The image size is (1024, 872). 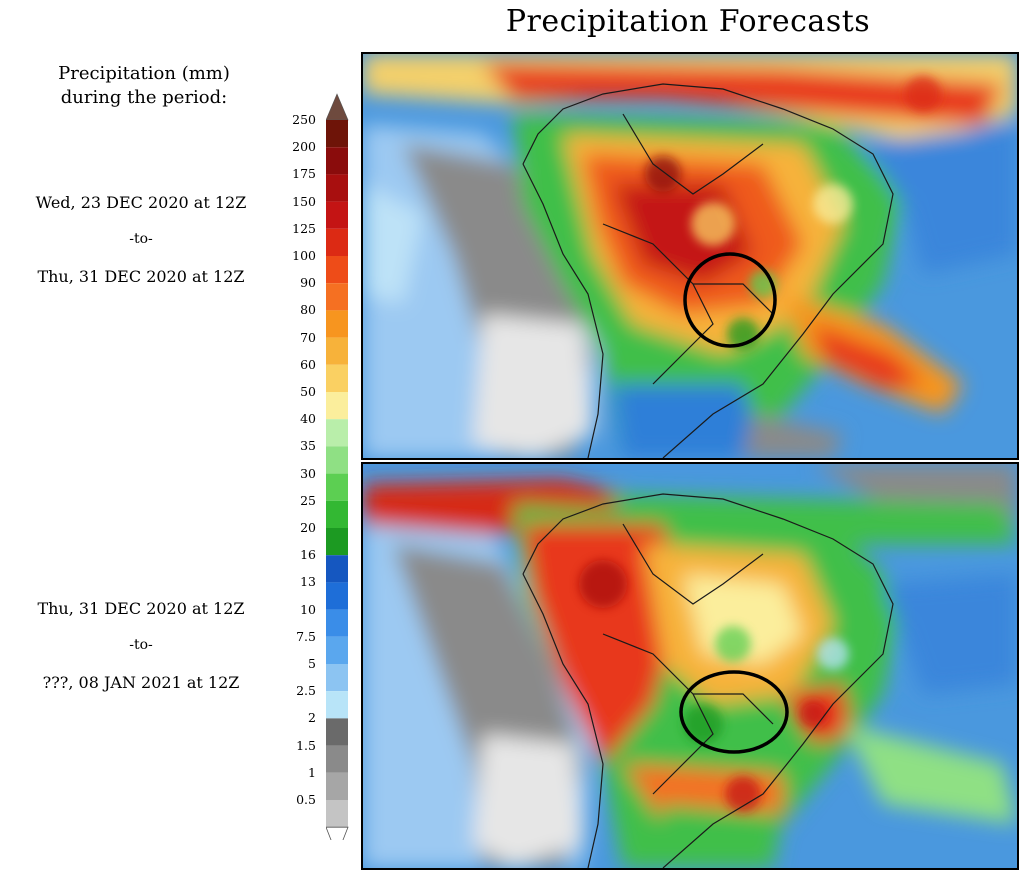 I want to click on colorbar-tick-label: 2.5, so click(x=306, y=691).